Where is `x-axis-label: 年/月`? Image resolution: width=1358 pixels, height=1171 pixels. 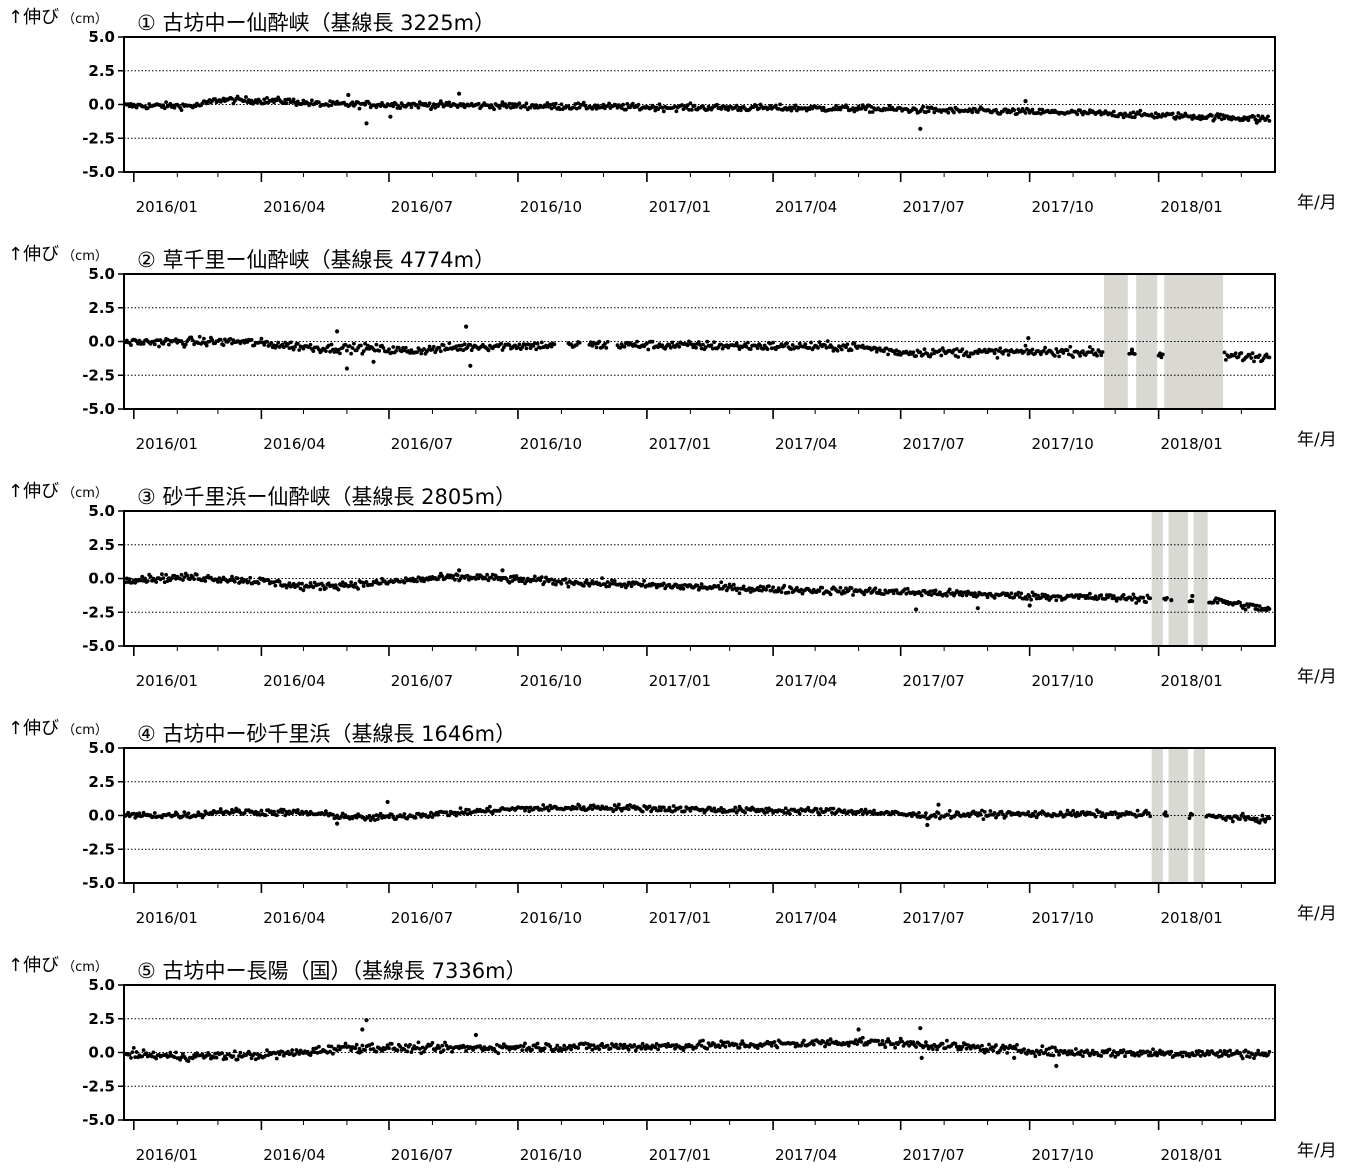 x-axis-label: 年/月 is located at coordinates (1317, 914).